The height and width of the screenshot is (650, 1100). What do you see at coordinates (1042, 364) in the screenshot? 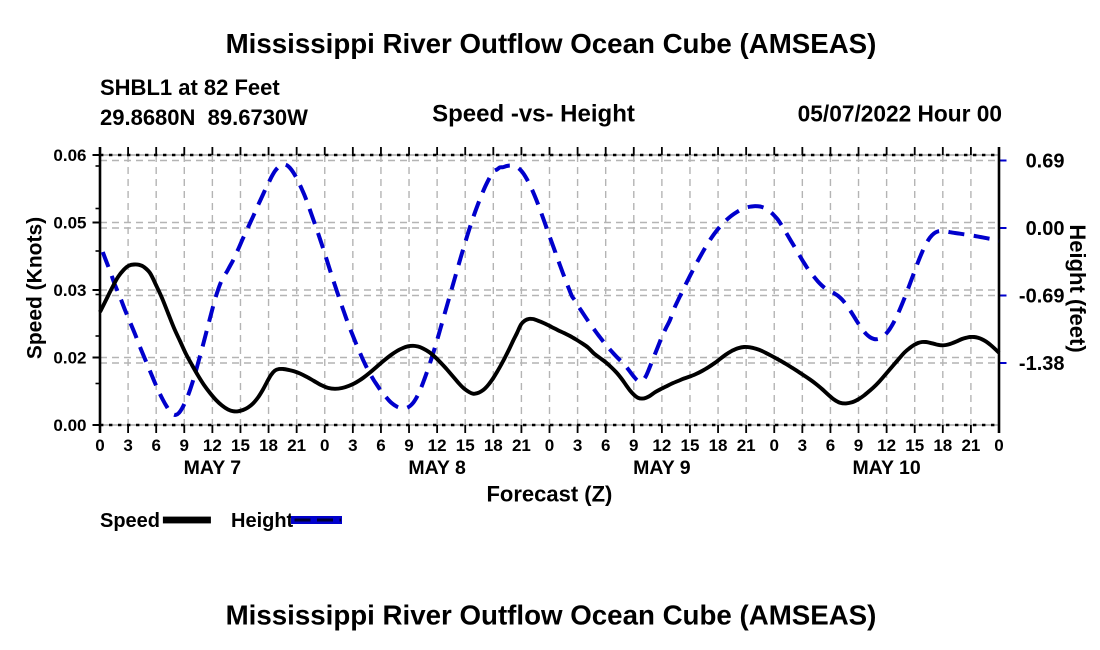
I see `svg-text: -1.38` at bounding box center [1042, 364].